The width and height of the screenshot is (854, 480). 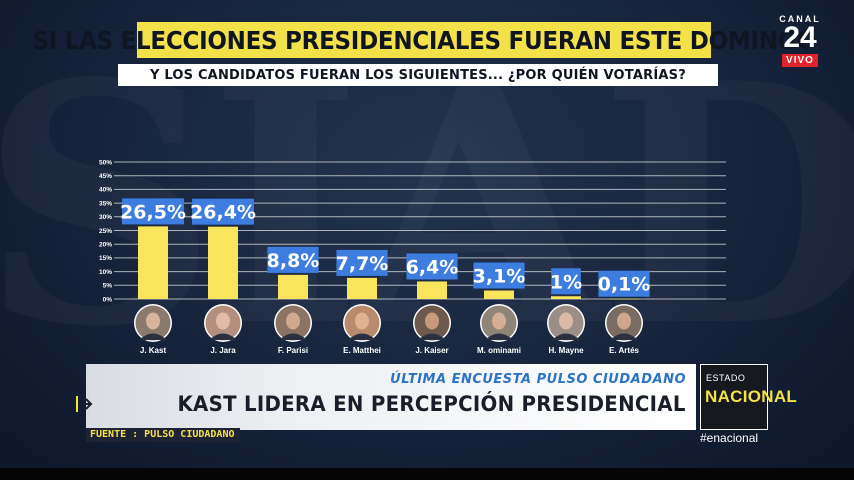 What do you see at coordinates (105, 245) in the screenshot?
I see `y-tick-label: 20%` at bounding box center [105, 245].